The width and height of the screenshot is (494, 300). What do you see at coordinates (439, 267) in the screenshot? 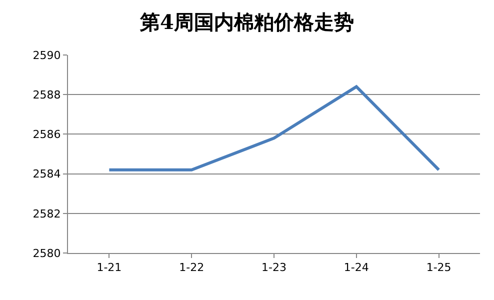
I see `x-tick-label: 1-25` at bounding box center [439, 267].